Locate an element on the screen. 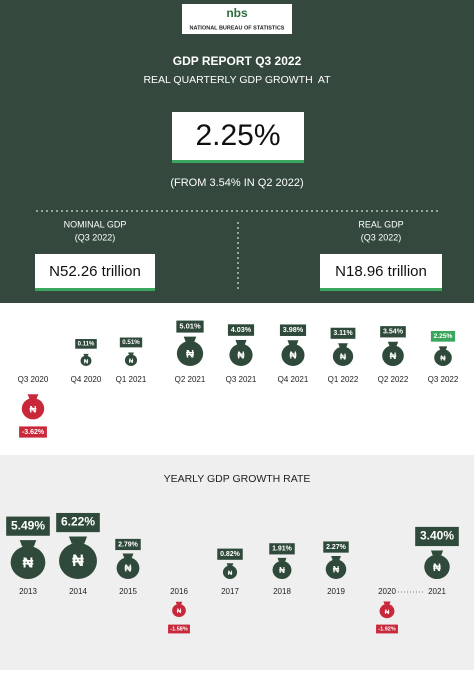 Image resolution: width=474 pixels, height=675 pixels. period-label: Q3 2022 is located at coordinates (443, 379).